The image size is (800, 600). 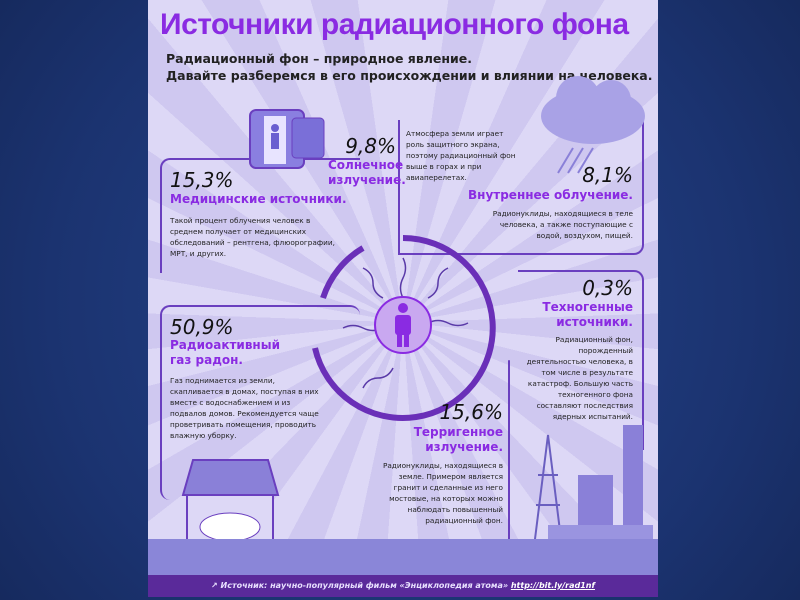 I want to click on terrigenous-percent: 15,6%, so click(x=471, y=412).